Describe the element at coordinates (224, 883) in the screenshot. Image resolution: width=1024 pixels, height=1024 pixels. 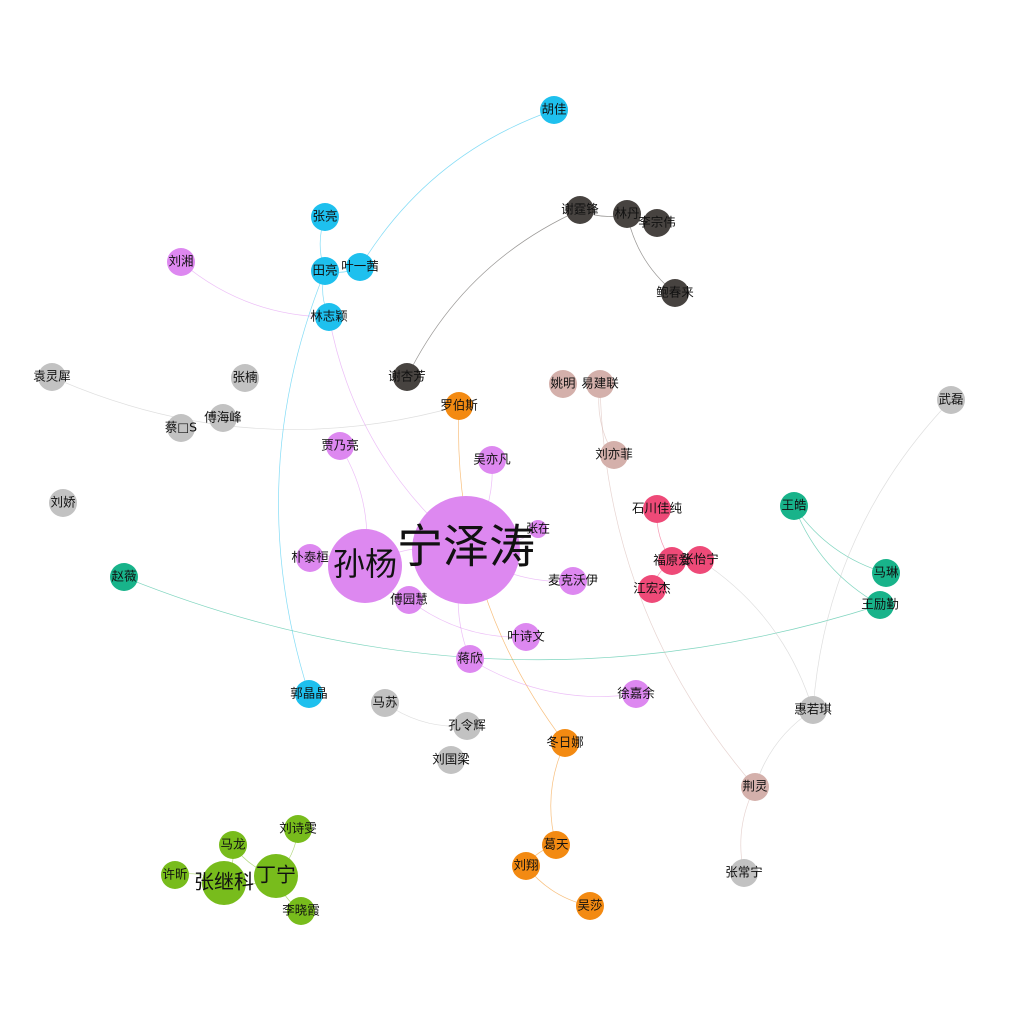
I see `node-zhangjike` at that location.